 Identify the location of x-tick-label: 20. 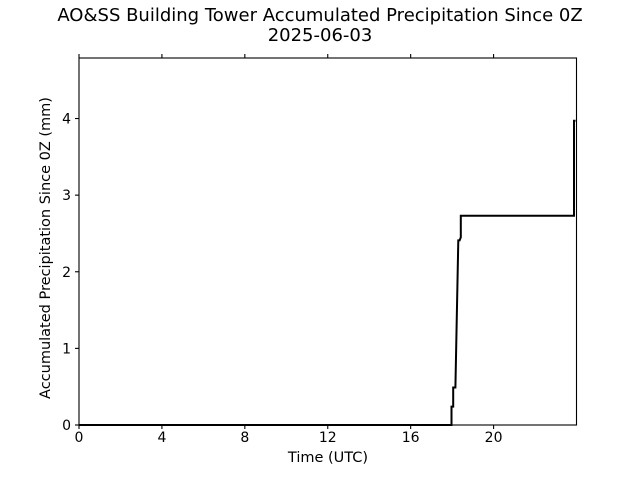
(494, 438).